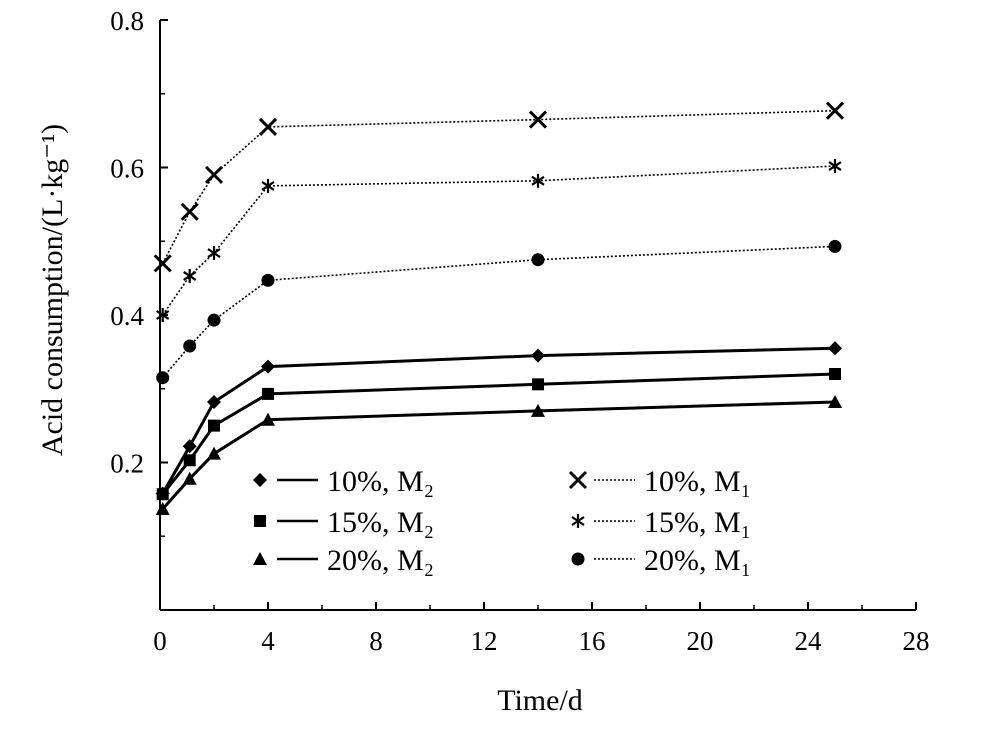 The image size is (995, 730). I want to click on x-tick-label: 20, so click(700, 641).